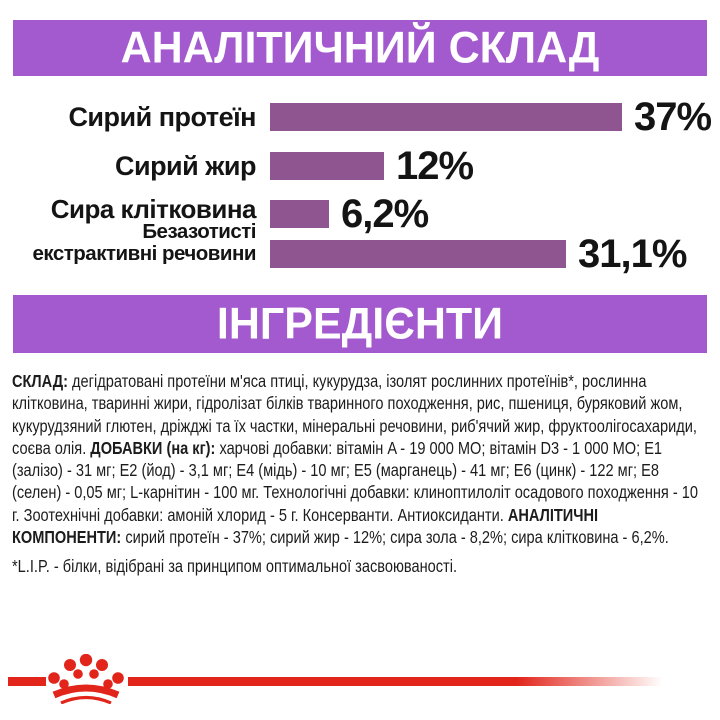  I want to click on category-label-crude-fat: Сирий жир, so click(185, 166).